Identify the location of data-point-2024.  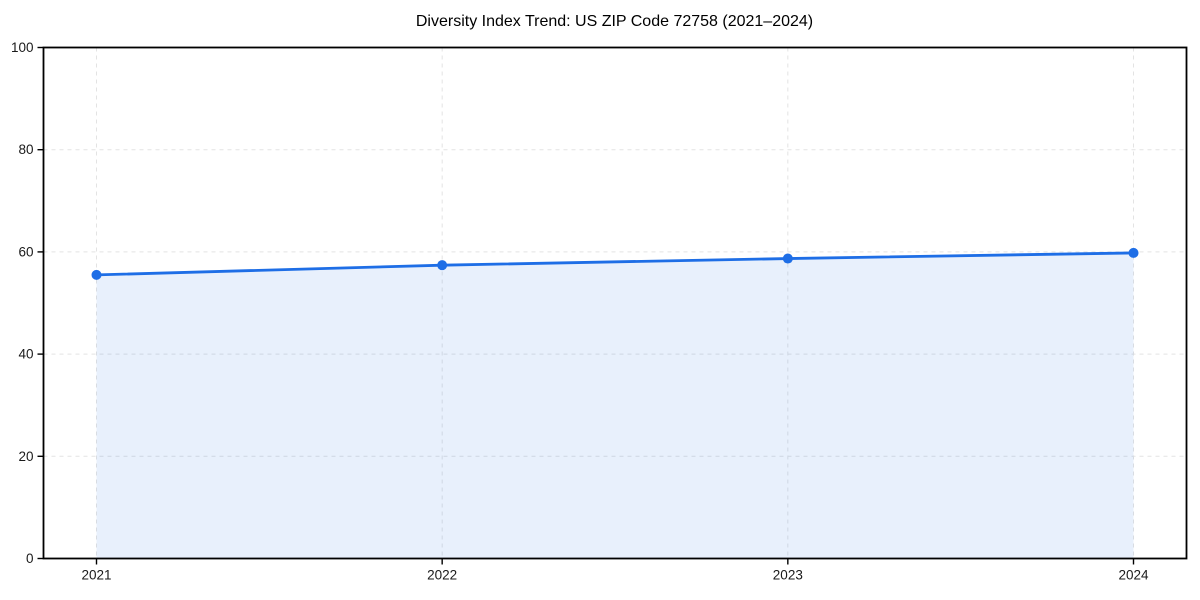
(1133, 252).